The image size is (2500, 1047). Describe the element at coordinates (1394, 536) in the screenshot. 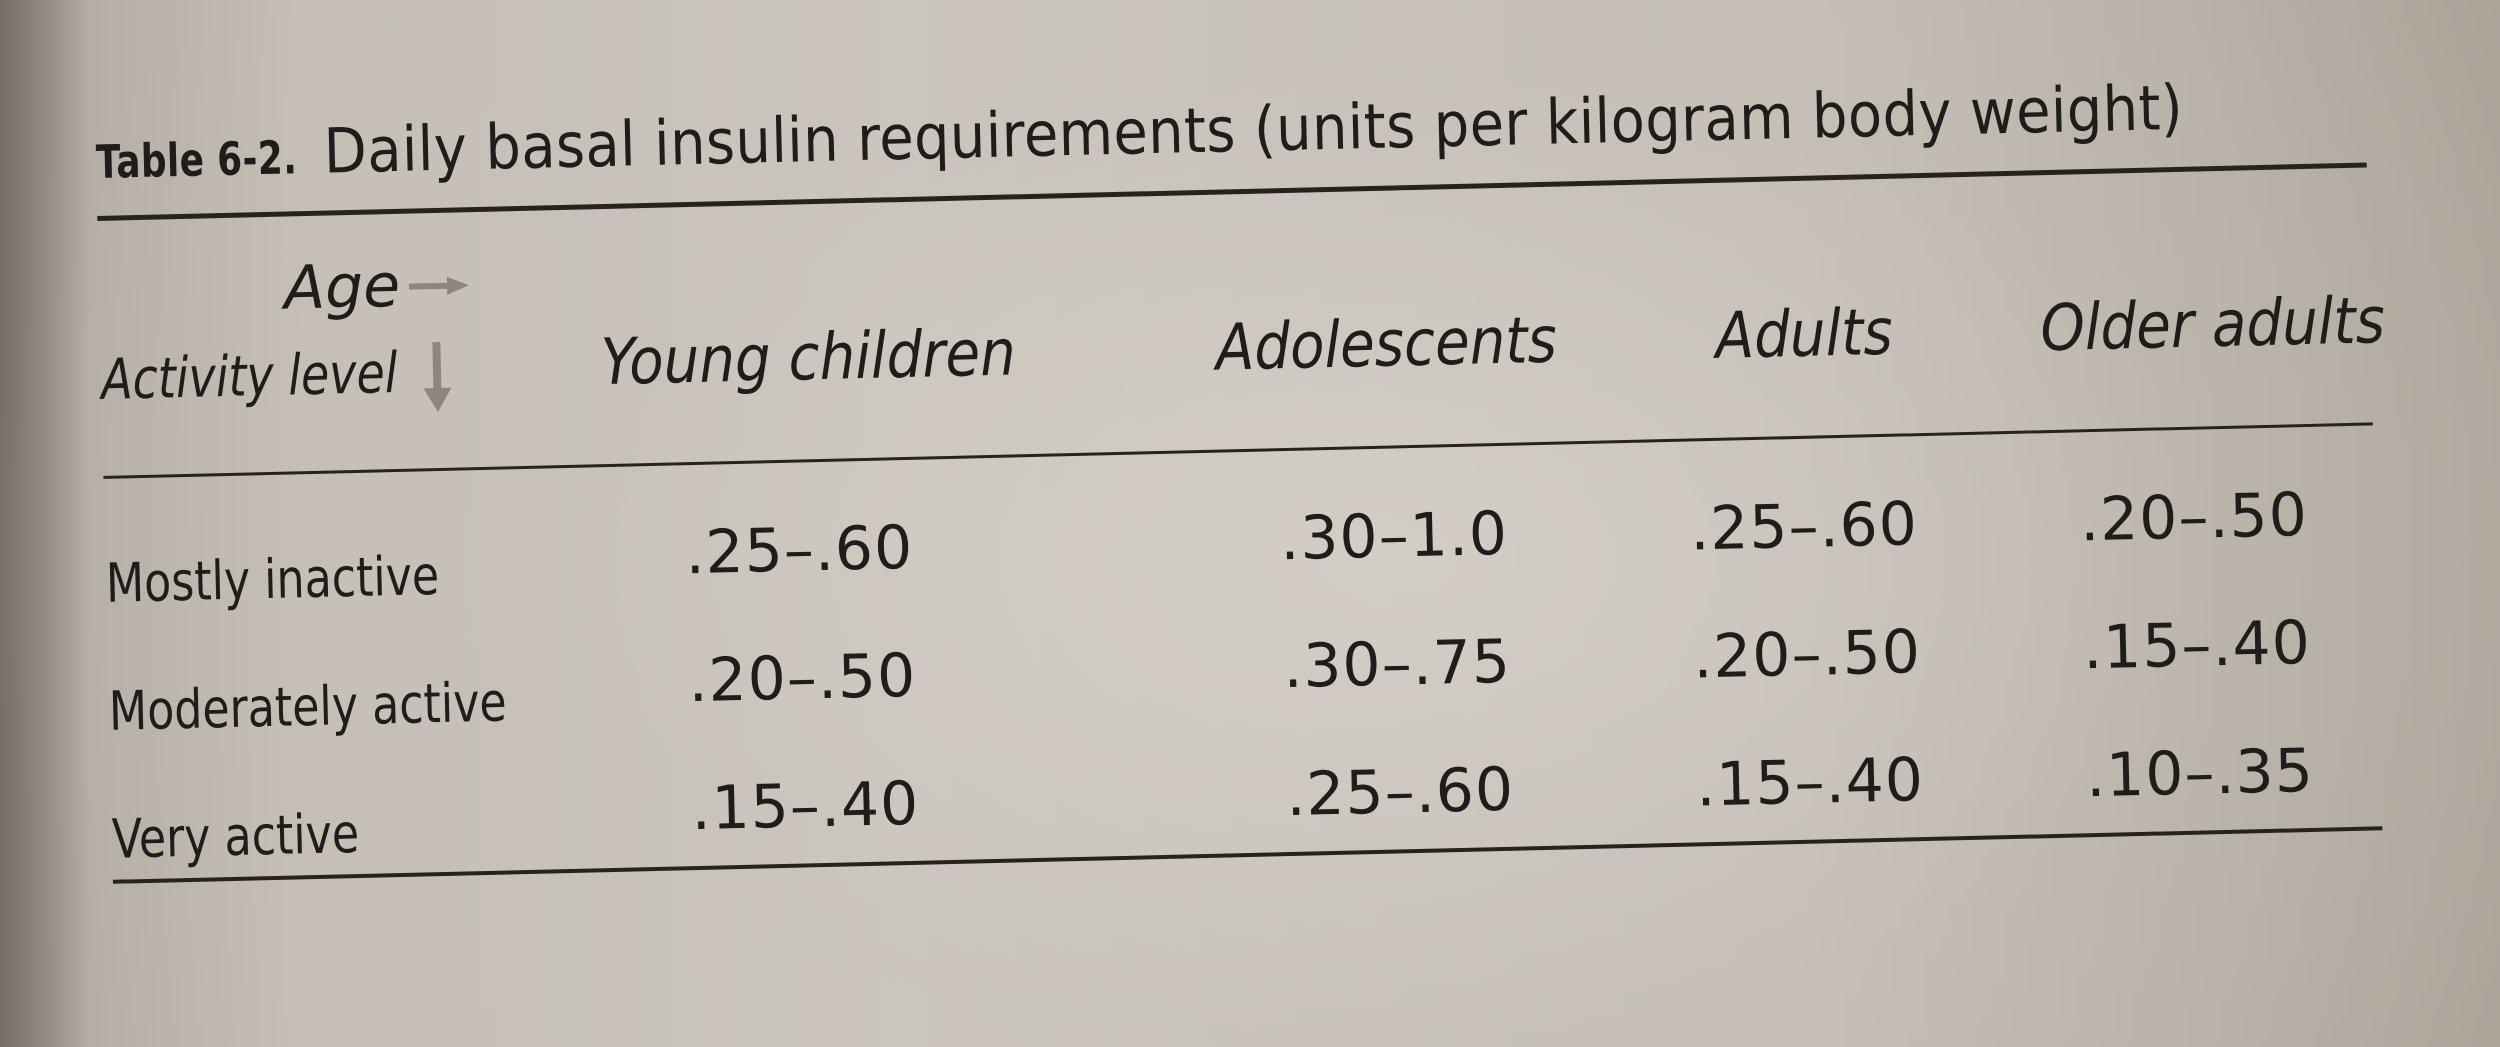

I see `table-cell: .30–1.0` at that location.